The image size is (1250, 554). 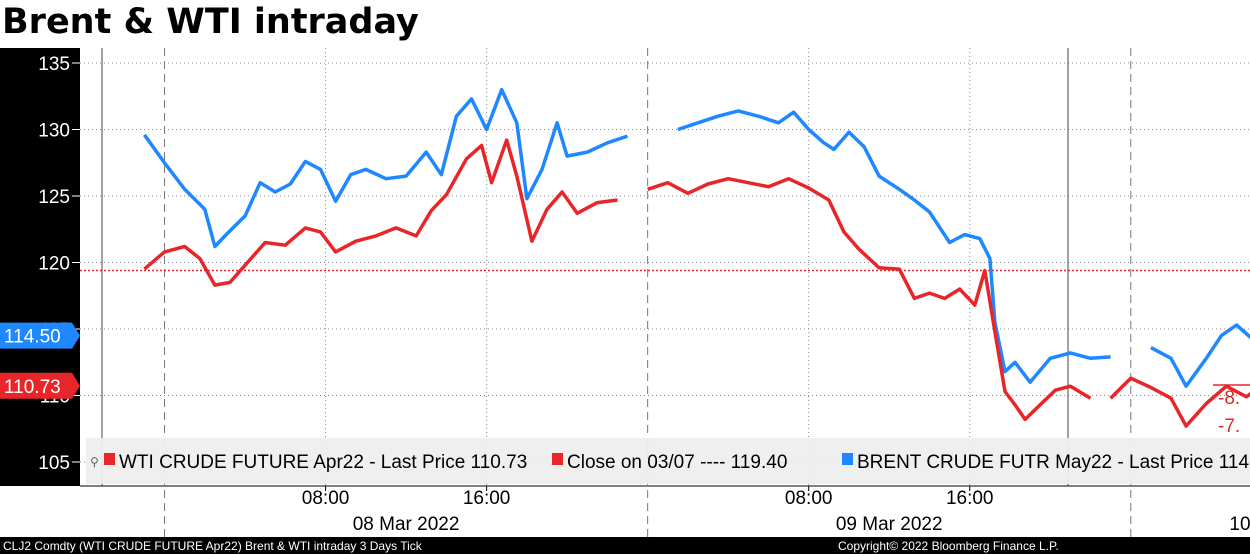 I want to click on y-tick-label: 125, so click(x=54, y=197).